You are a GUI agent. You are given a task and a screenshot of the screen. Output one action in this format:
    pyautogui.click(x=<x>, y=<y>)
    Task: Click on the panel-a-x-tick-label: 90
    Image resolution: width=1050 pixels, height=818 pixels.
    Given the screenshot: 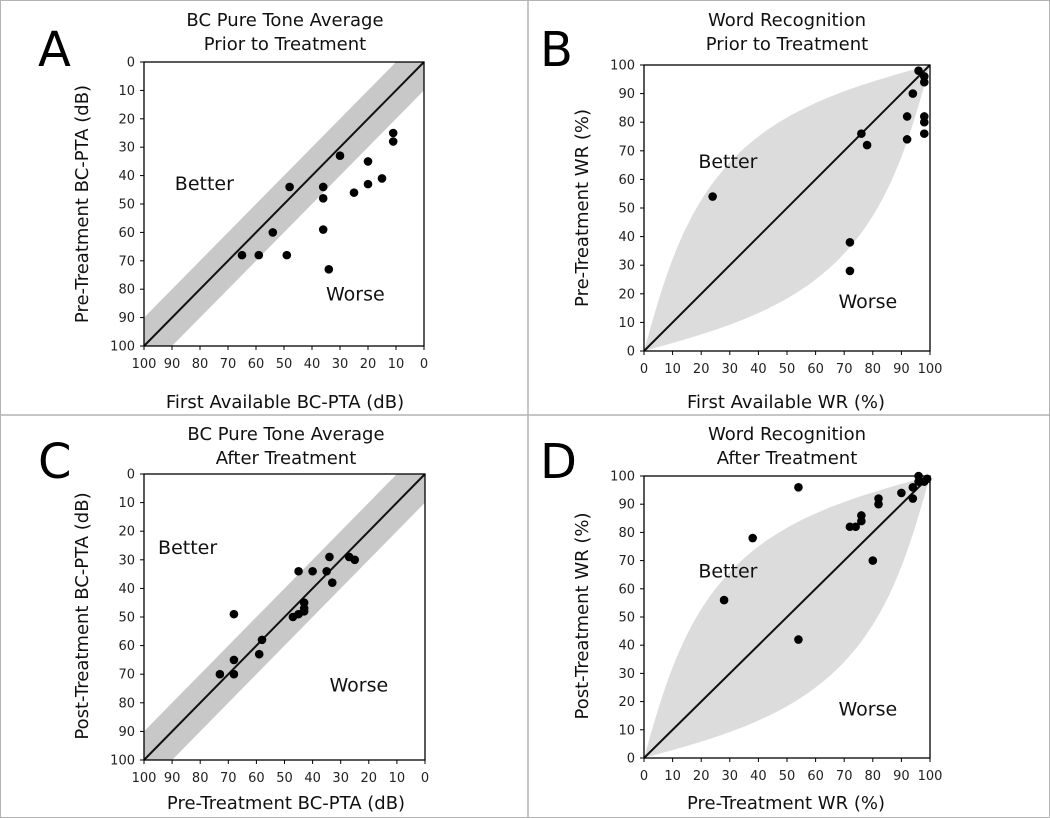 What is the action you would take?
    pyautogui.click(x=172, y=364)
    